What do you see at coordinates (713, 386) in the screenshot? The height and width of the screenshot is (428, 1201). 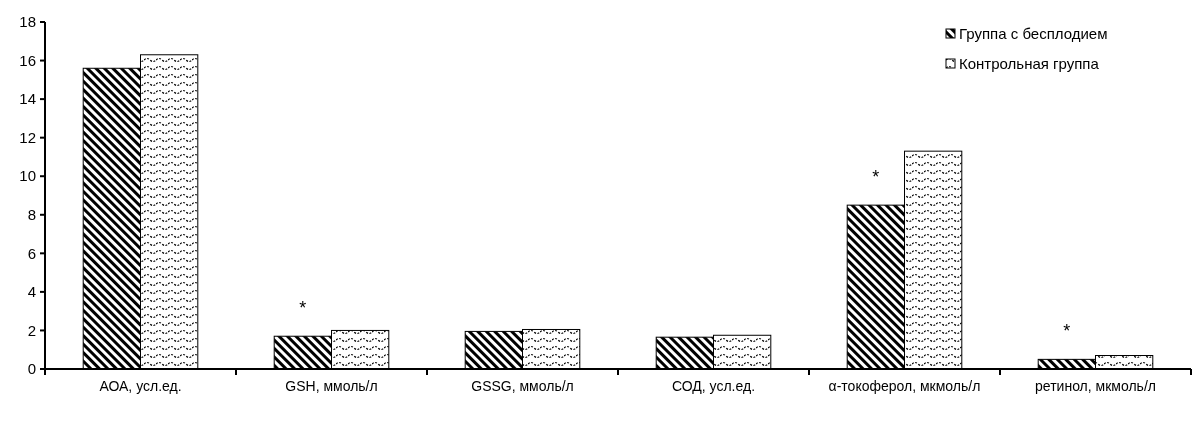 I see `x-tick-label: СОД, усл.ед.` at bounding box center [713, 386].